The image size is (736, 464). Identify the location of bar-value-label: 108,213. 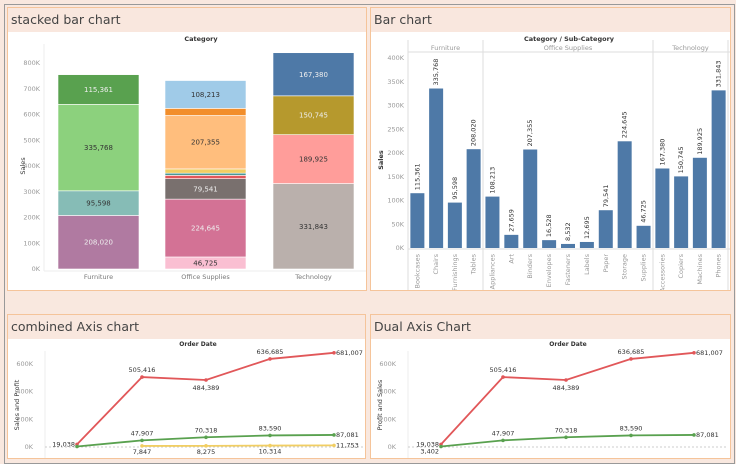
(492, 180).